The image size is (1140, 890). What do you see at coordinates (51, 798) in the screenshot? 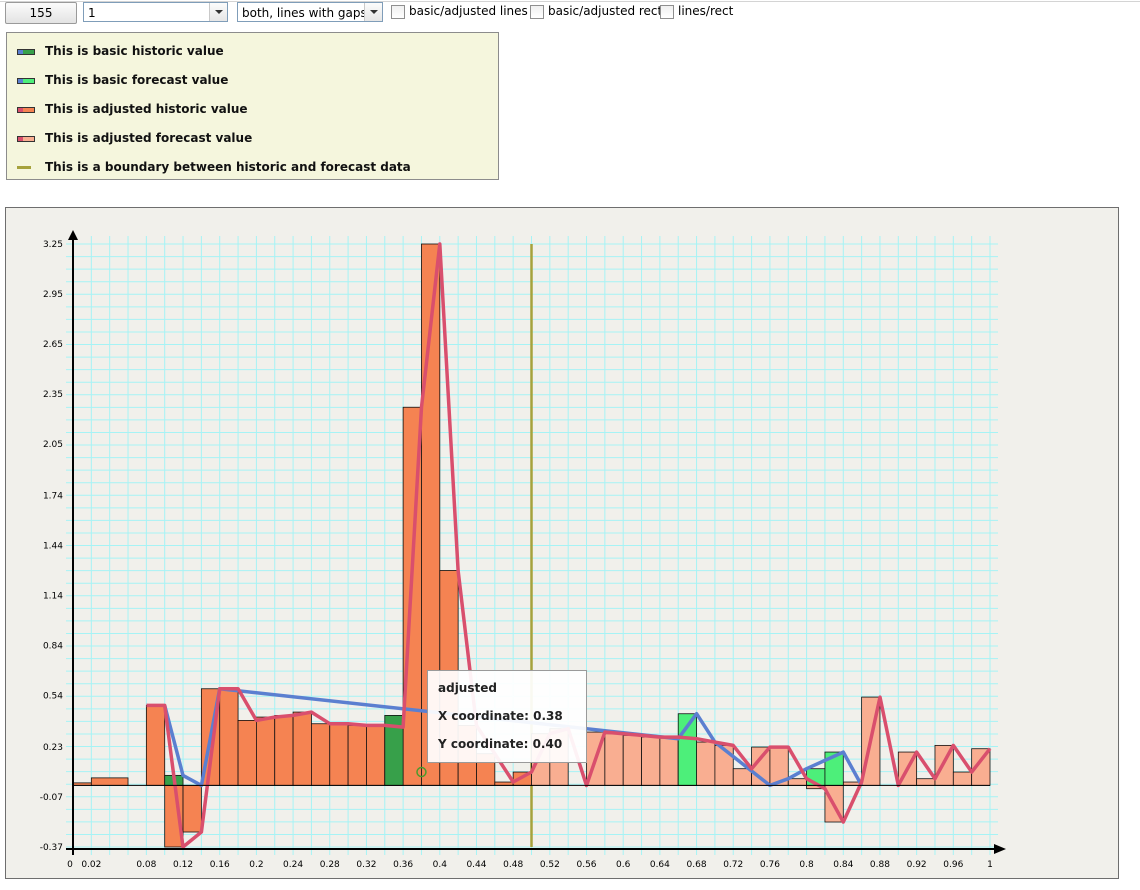
I see `y-tick-label: -0.07` at bounding box center [51, 798].